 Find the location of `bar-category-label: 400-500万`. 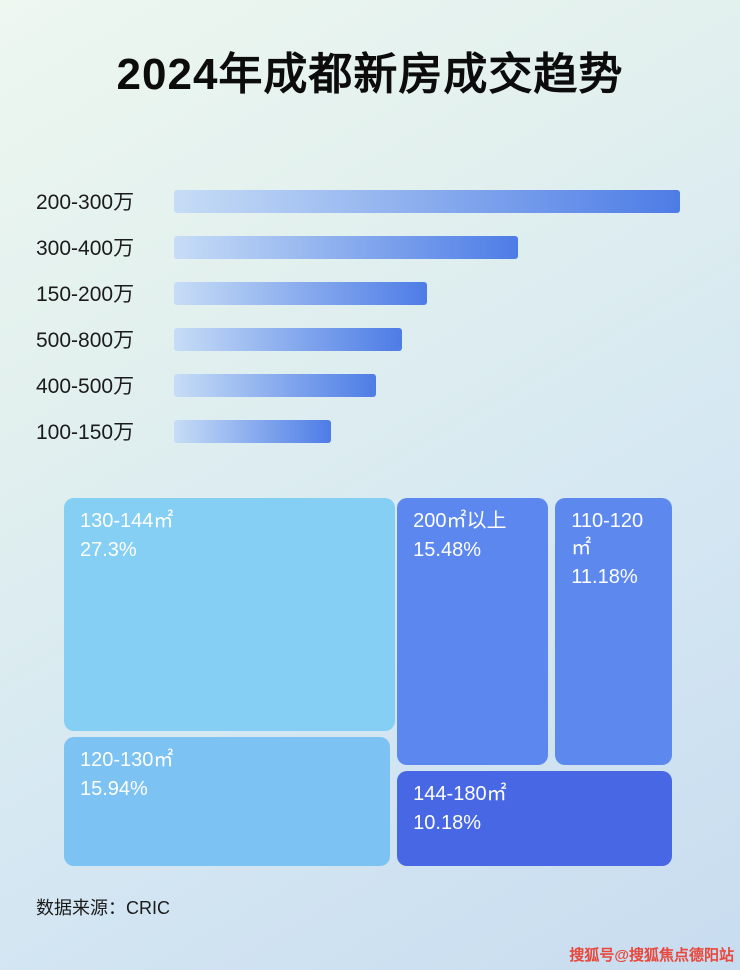

bar-category-label: 400-500万 is located at coordinates (85, 386).